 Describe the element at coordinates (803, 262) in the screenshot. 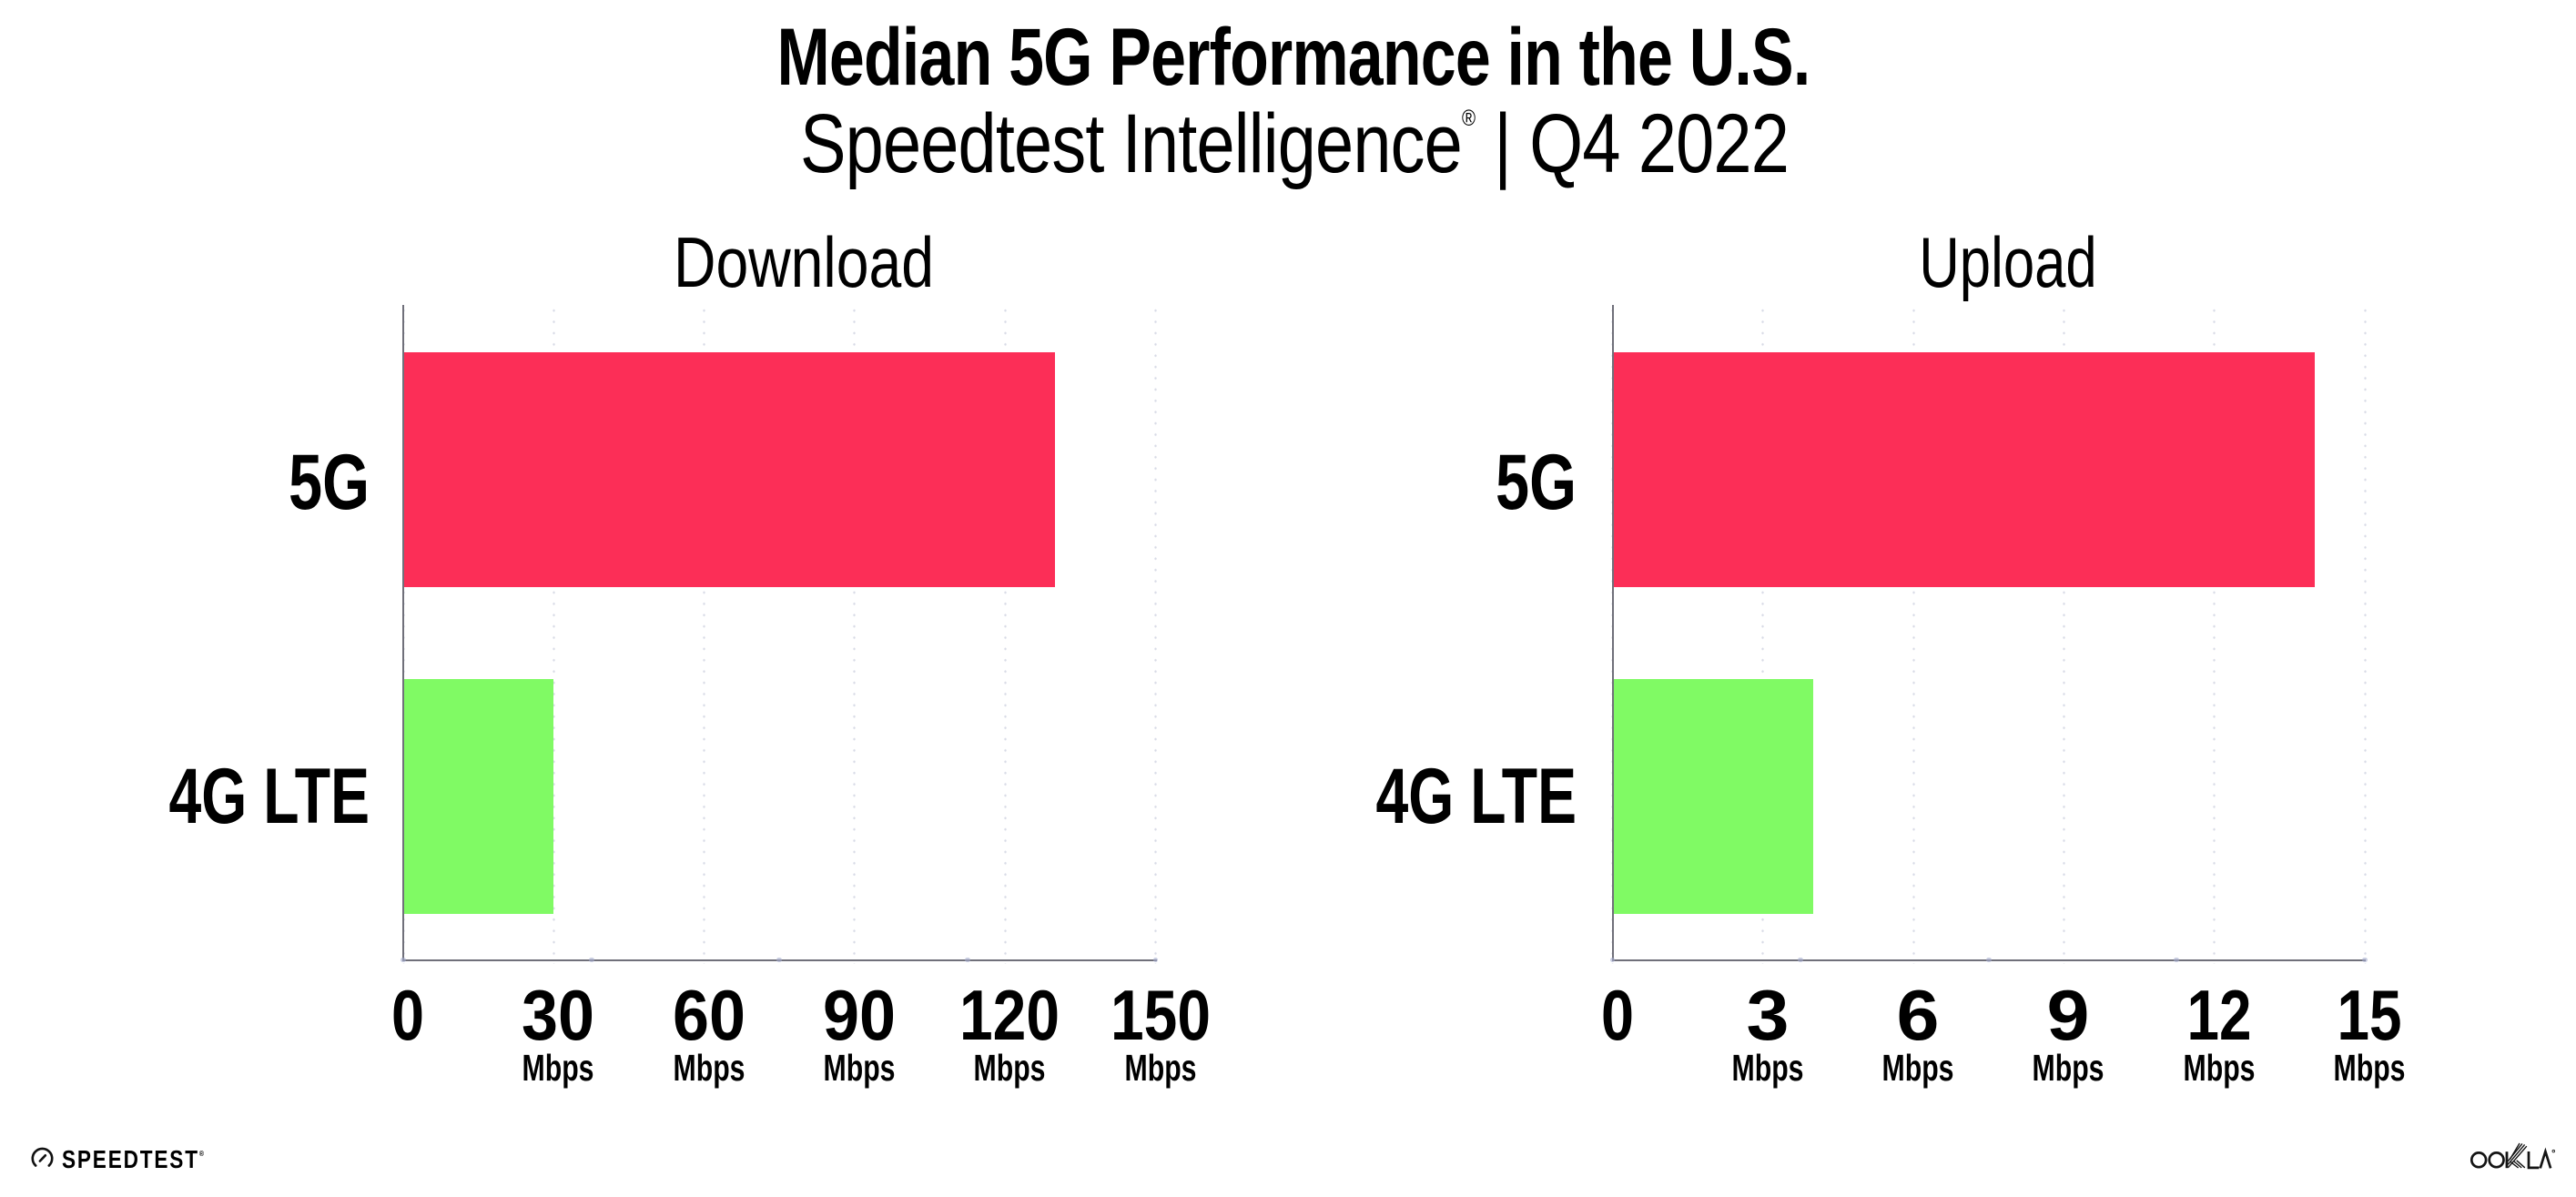

I see `plot-title-download: Download` at that location.